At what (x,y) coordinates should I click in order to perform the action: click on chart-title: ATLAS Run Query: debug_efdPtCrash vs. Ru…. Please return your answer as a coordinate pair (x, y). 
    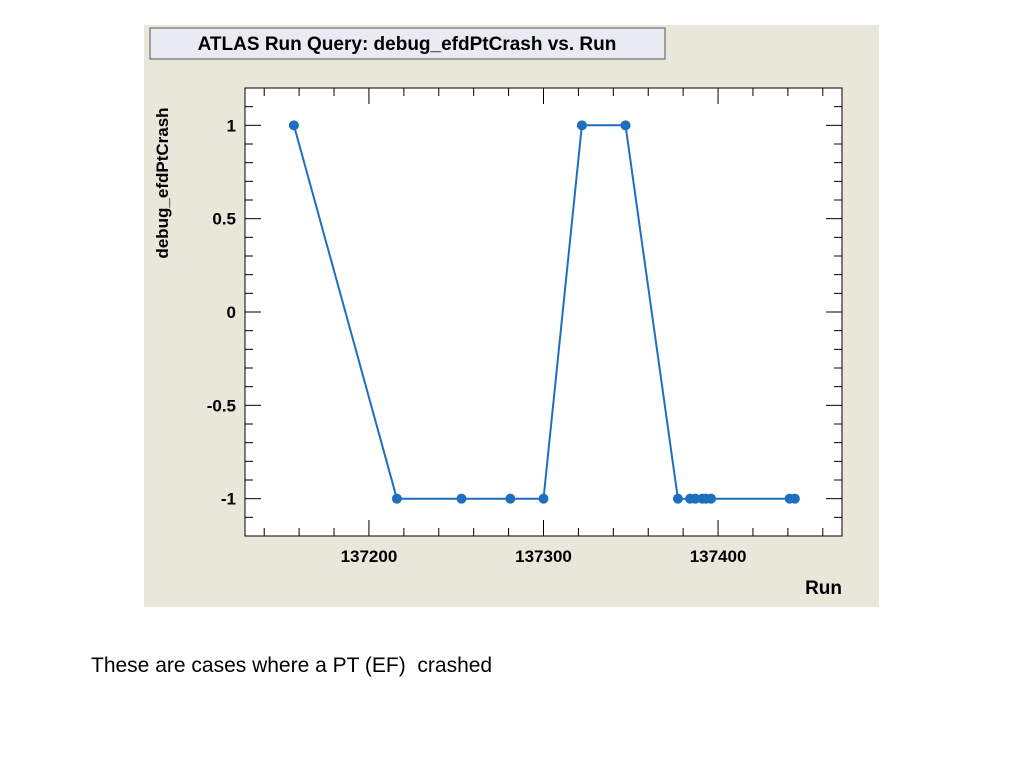
    Looking at the image, I should click on (407, 44).